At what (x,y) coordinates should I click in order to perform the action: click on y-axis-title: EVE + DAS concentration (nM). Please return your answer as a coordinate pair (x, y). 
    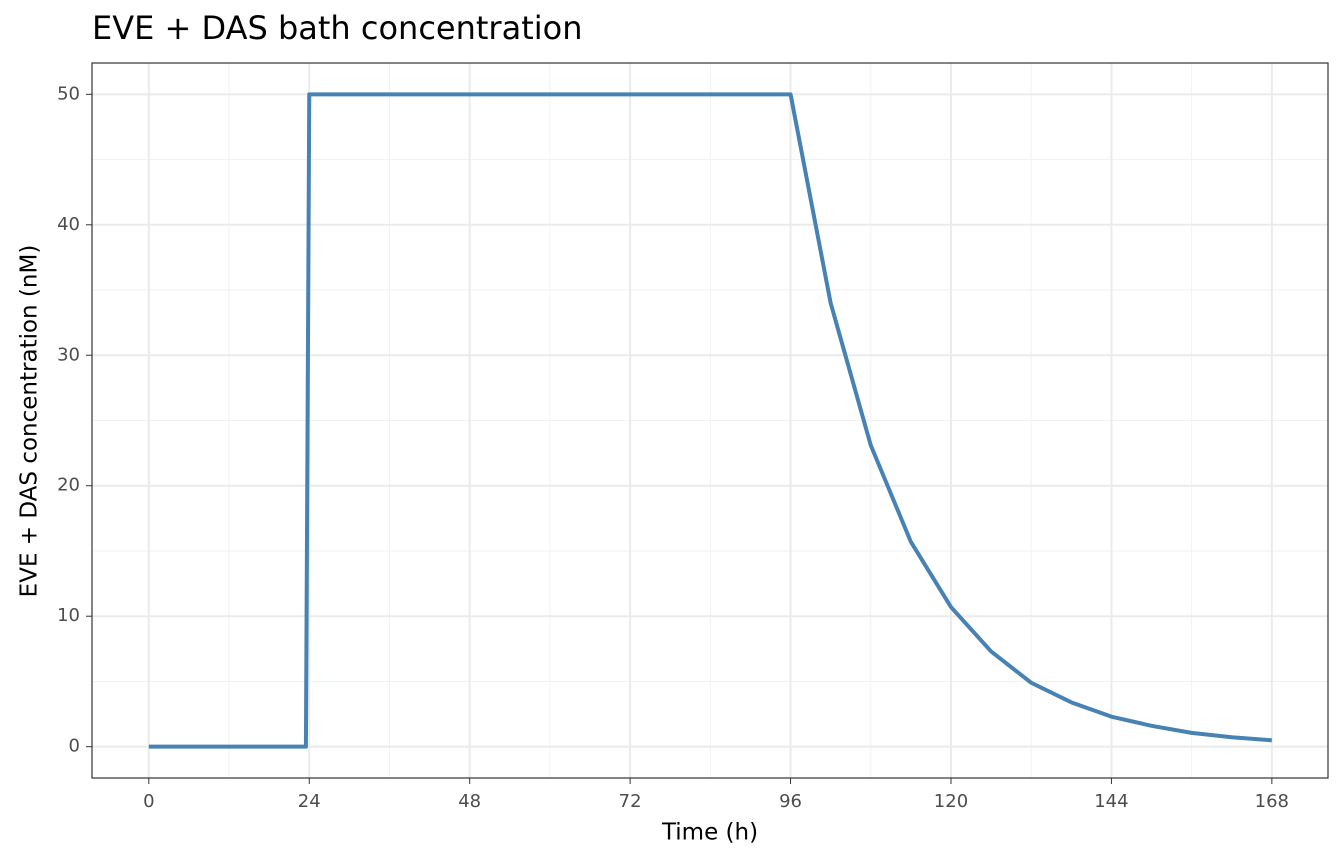
    Looking at the image, I should click on (30, 421).